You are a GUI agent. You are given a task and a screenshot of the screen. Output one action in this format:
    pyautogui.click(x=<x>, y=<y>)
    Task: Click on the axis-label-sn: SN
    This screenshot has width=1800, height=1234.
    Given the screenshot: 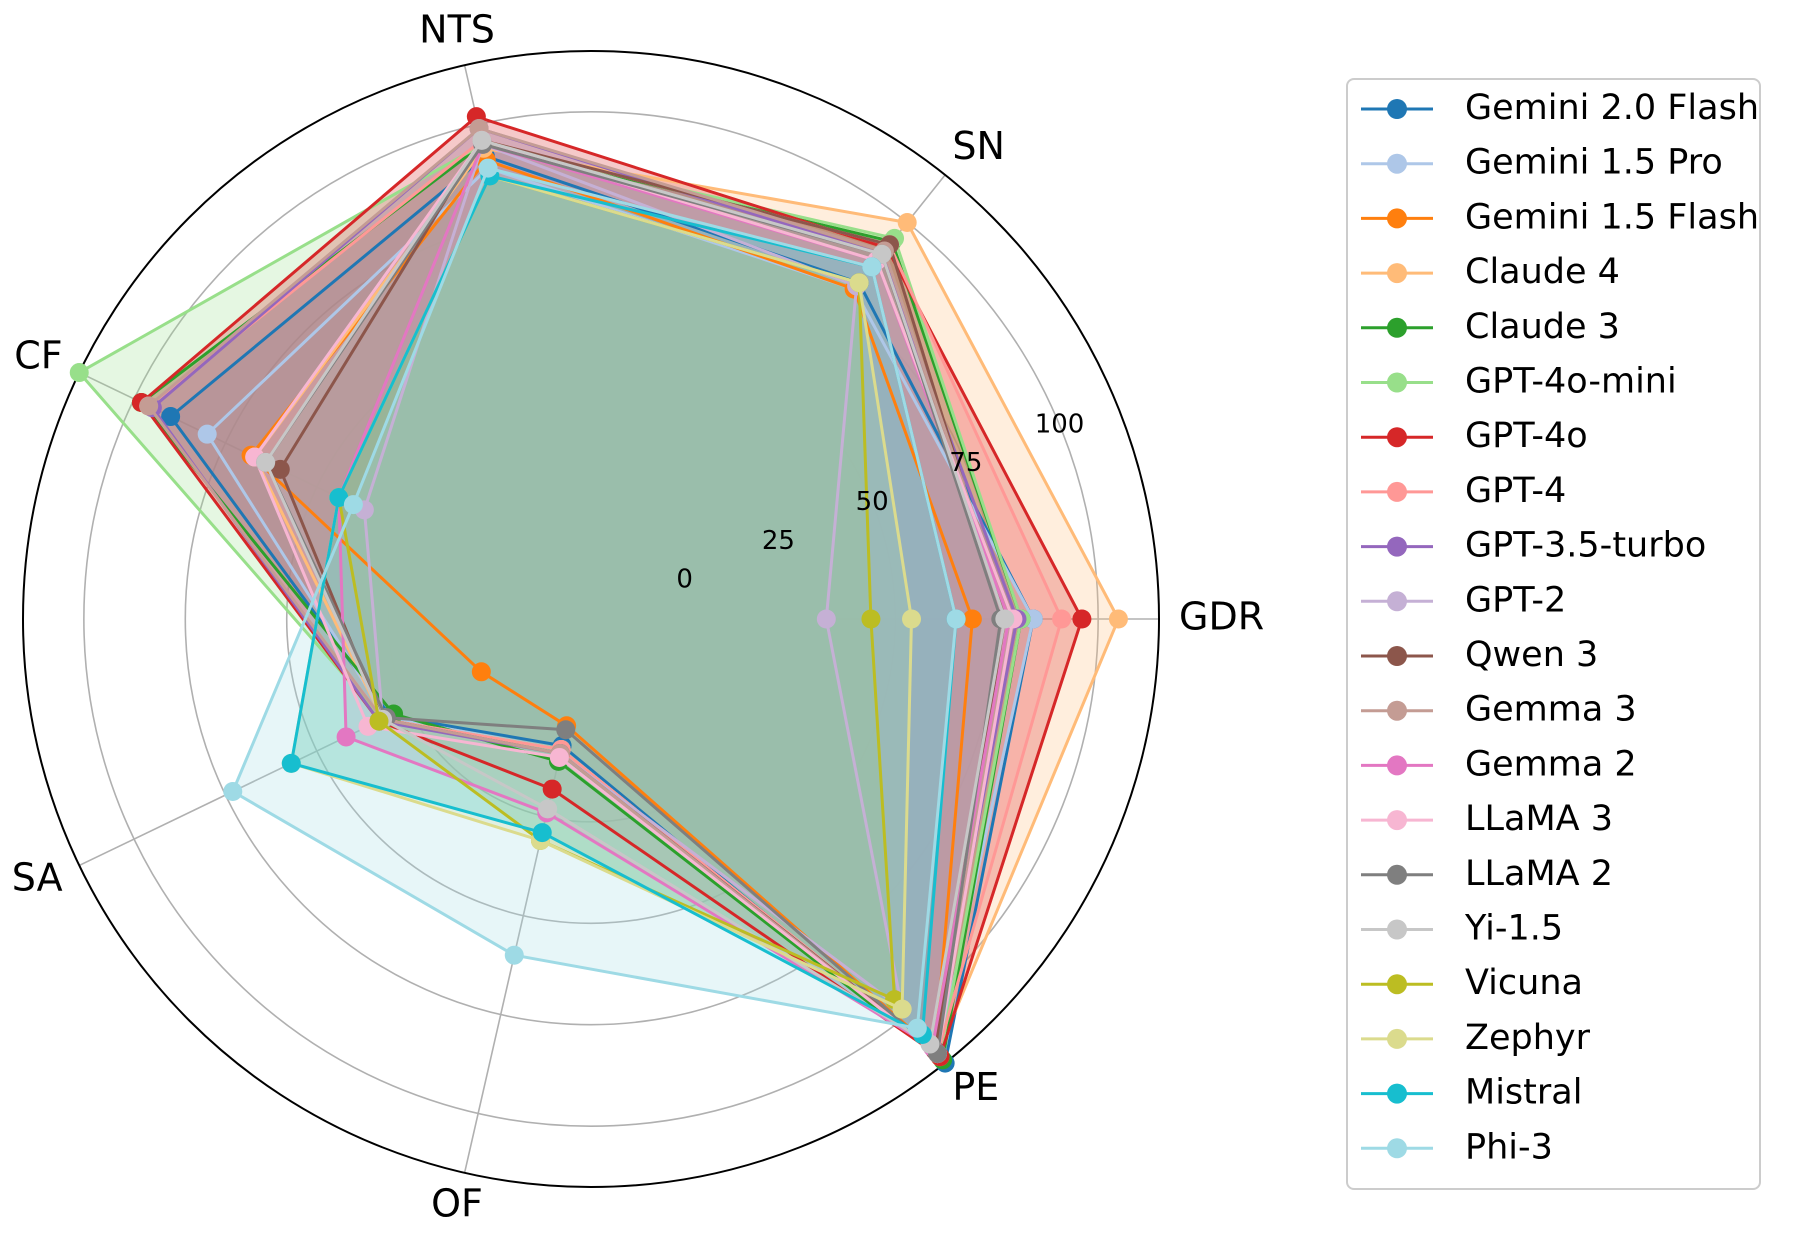 What is the action you would take?
    pyautogui.click(x=978, y=146)
    